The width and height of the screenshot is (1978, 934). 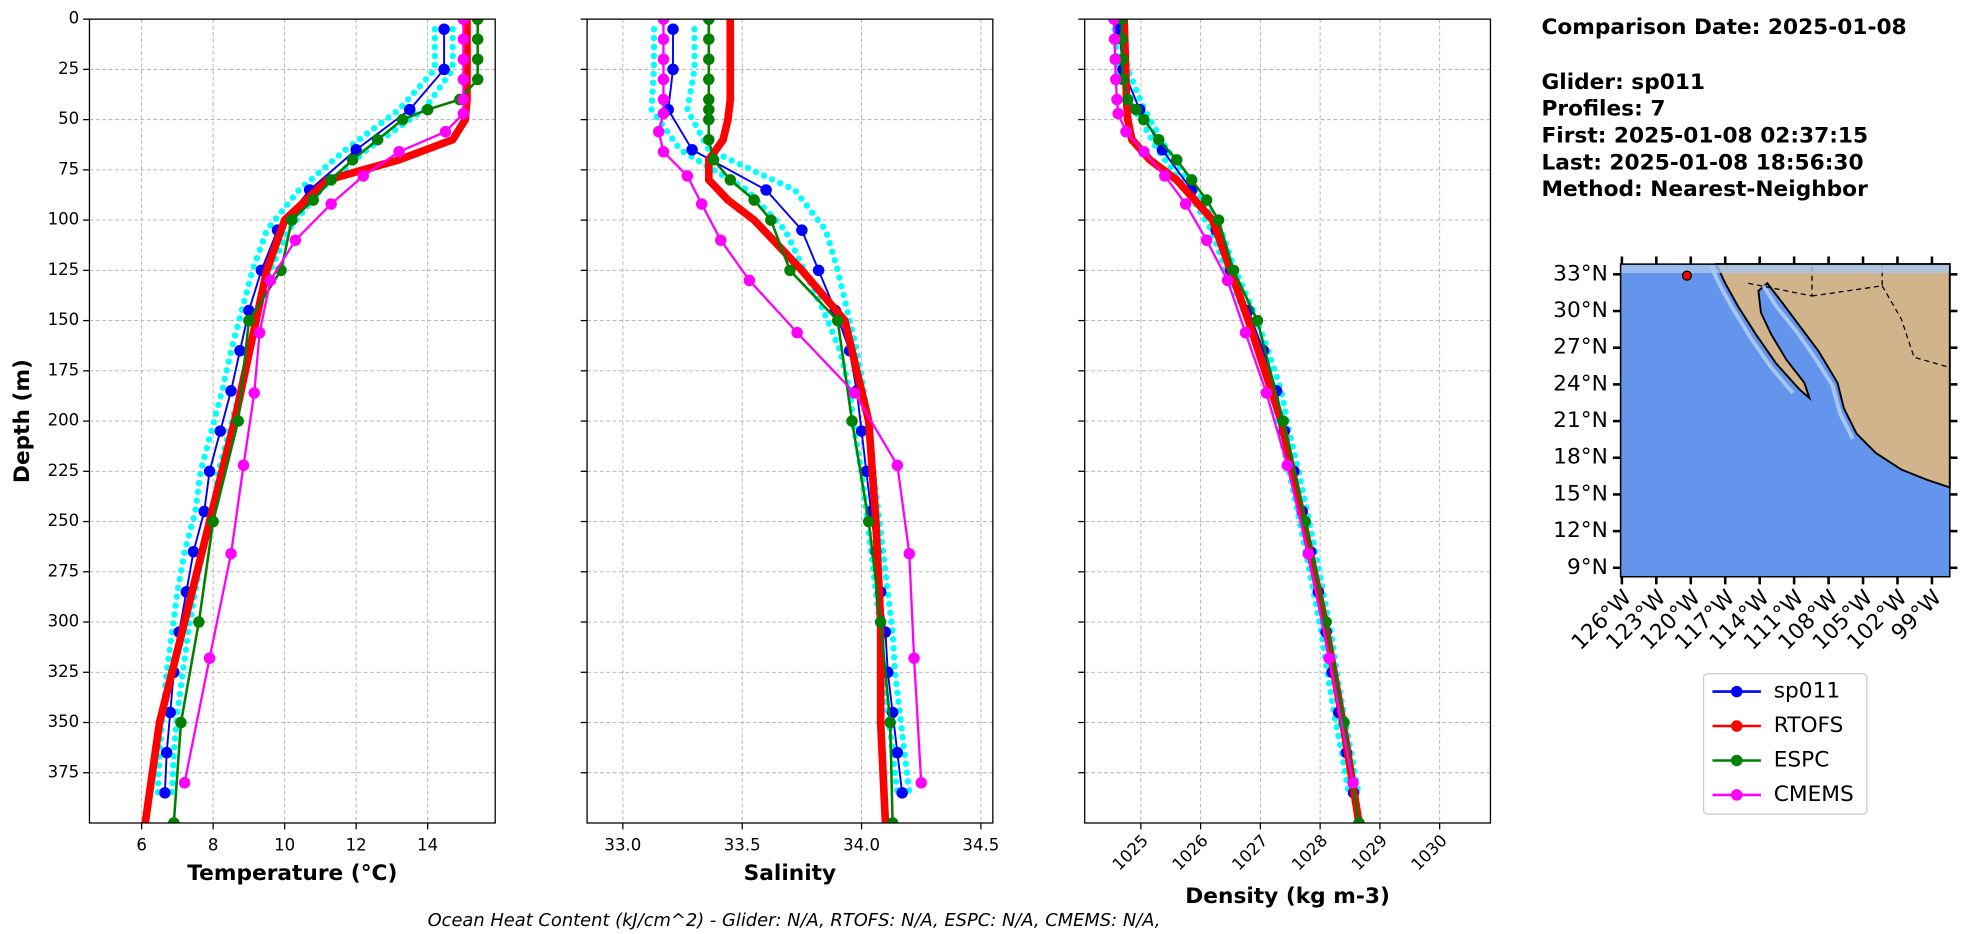 What do you see at coordinates (622, 844) in the screenshot?
I see `x-tick-label: 33.0` at bounding box center [622, 844].